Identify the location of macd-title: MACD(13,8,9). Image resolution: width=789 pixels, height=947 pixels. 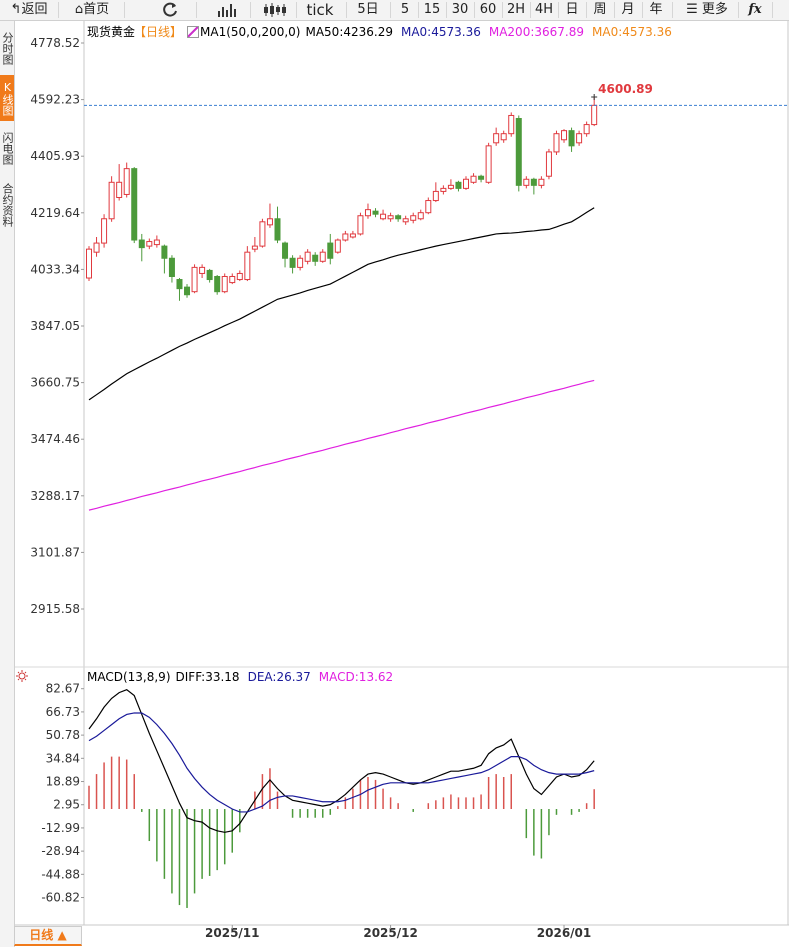
(129, 677).